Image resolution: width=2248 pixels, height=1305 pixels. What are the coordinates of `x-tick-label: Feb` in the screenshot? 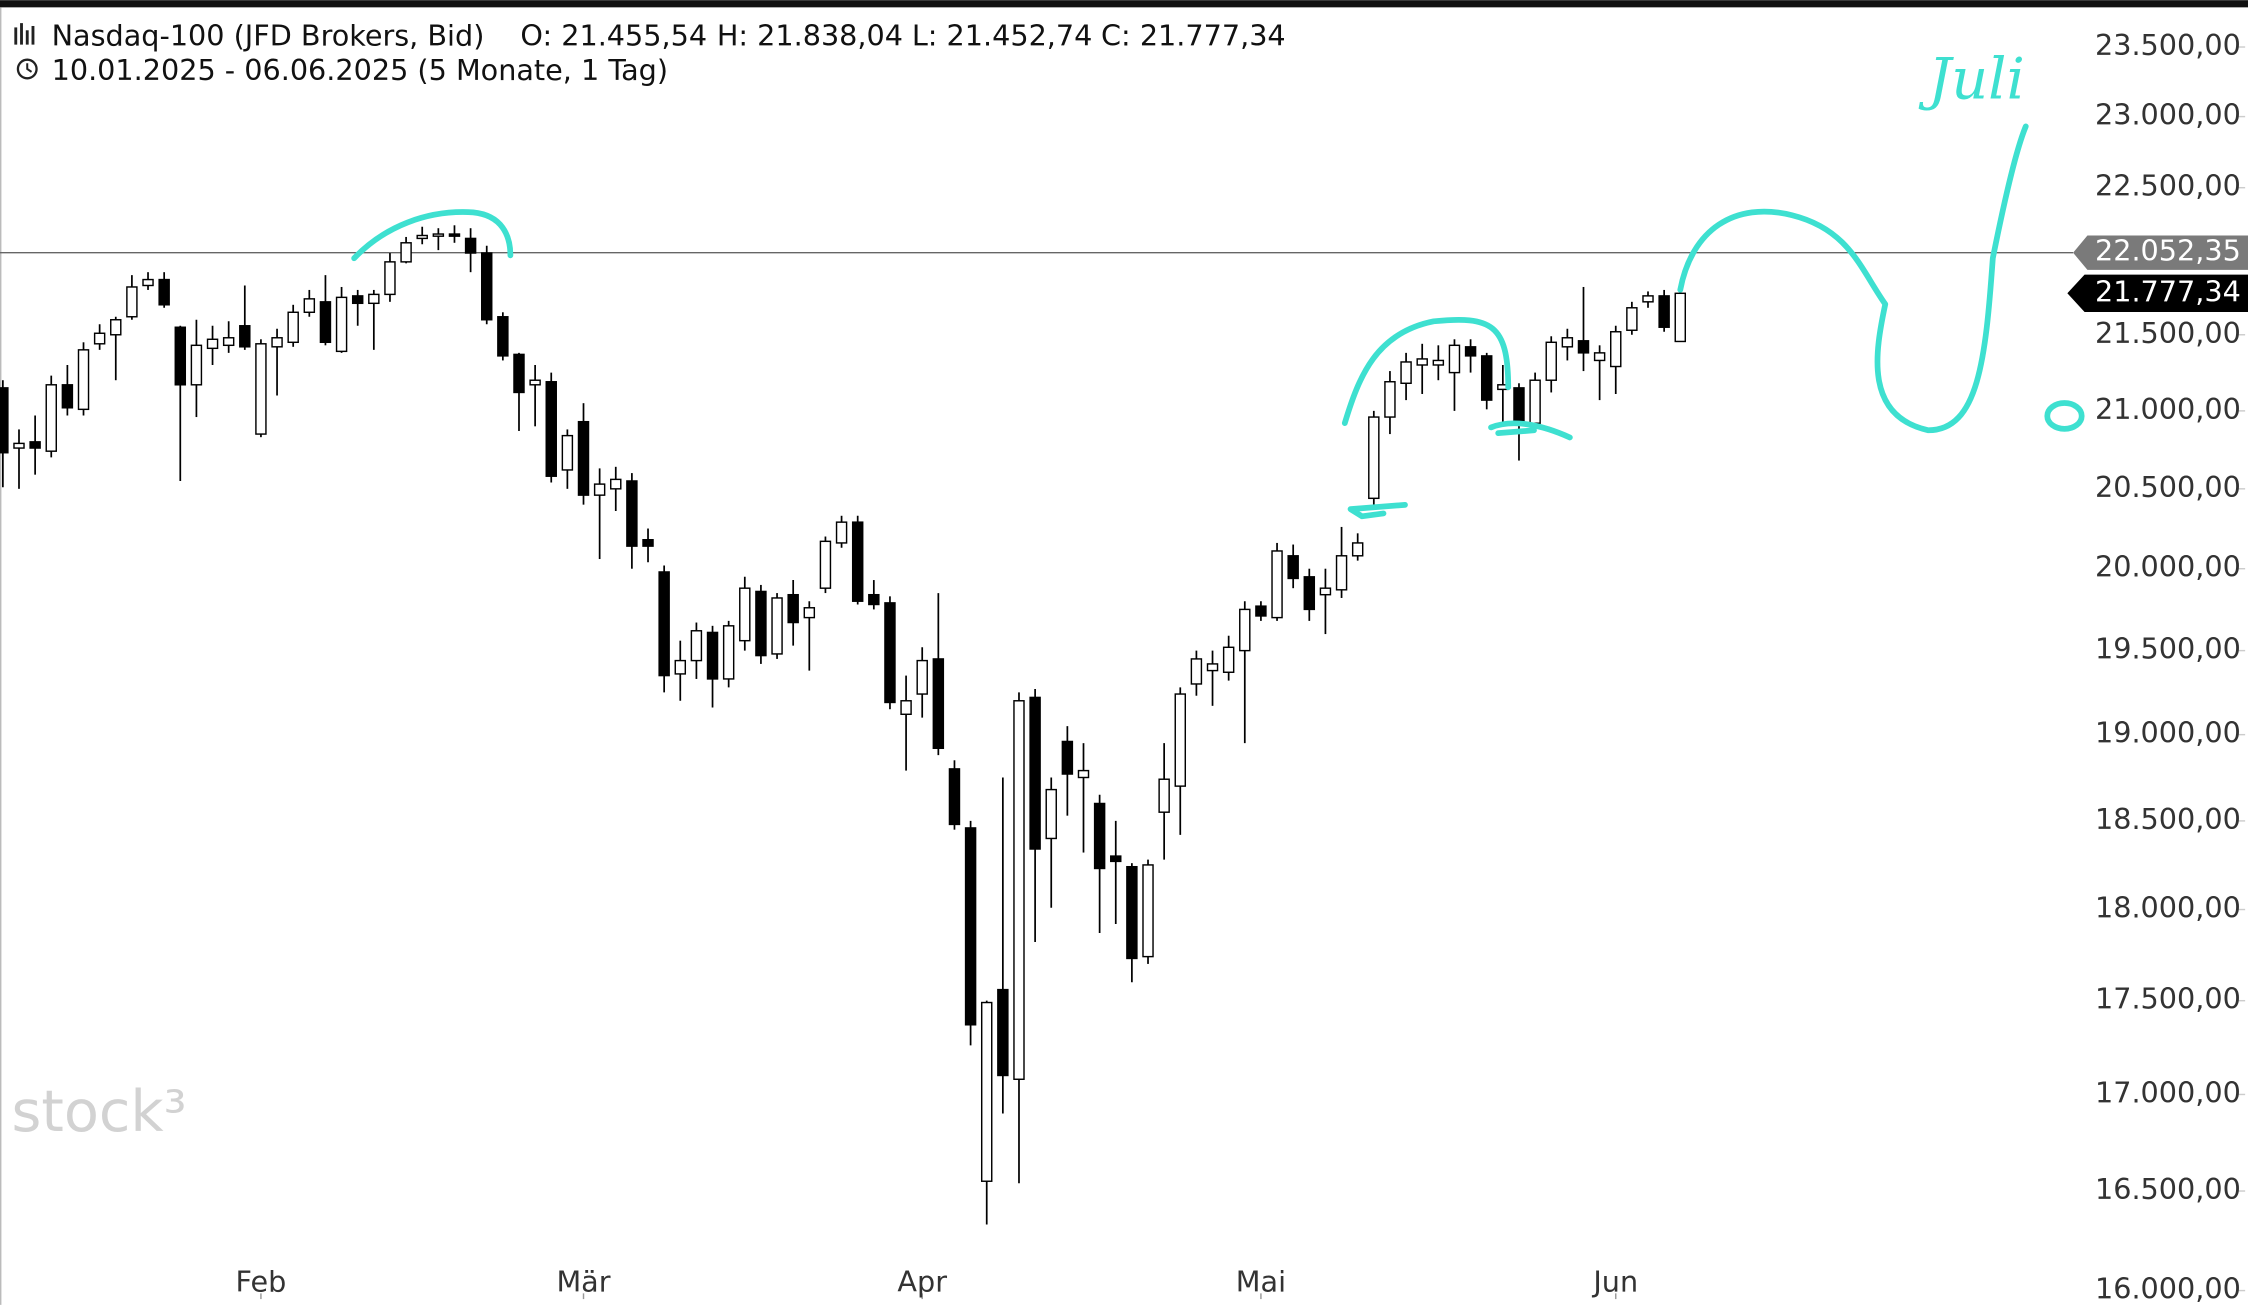 It's located at (261, 1281).